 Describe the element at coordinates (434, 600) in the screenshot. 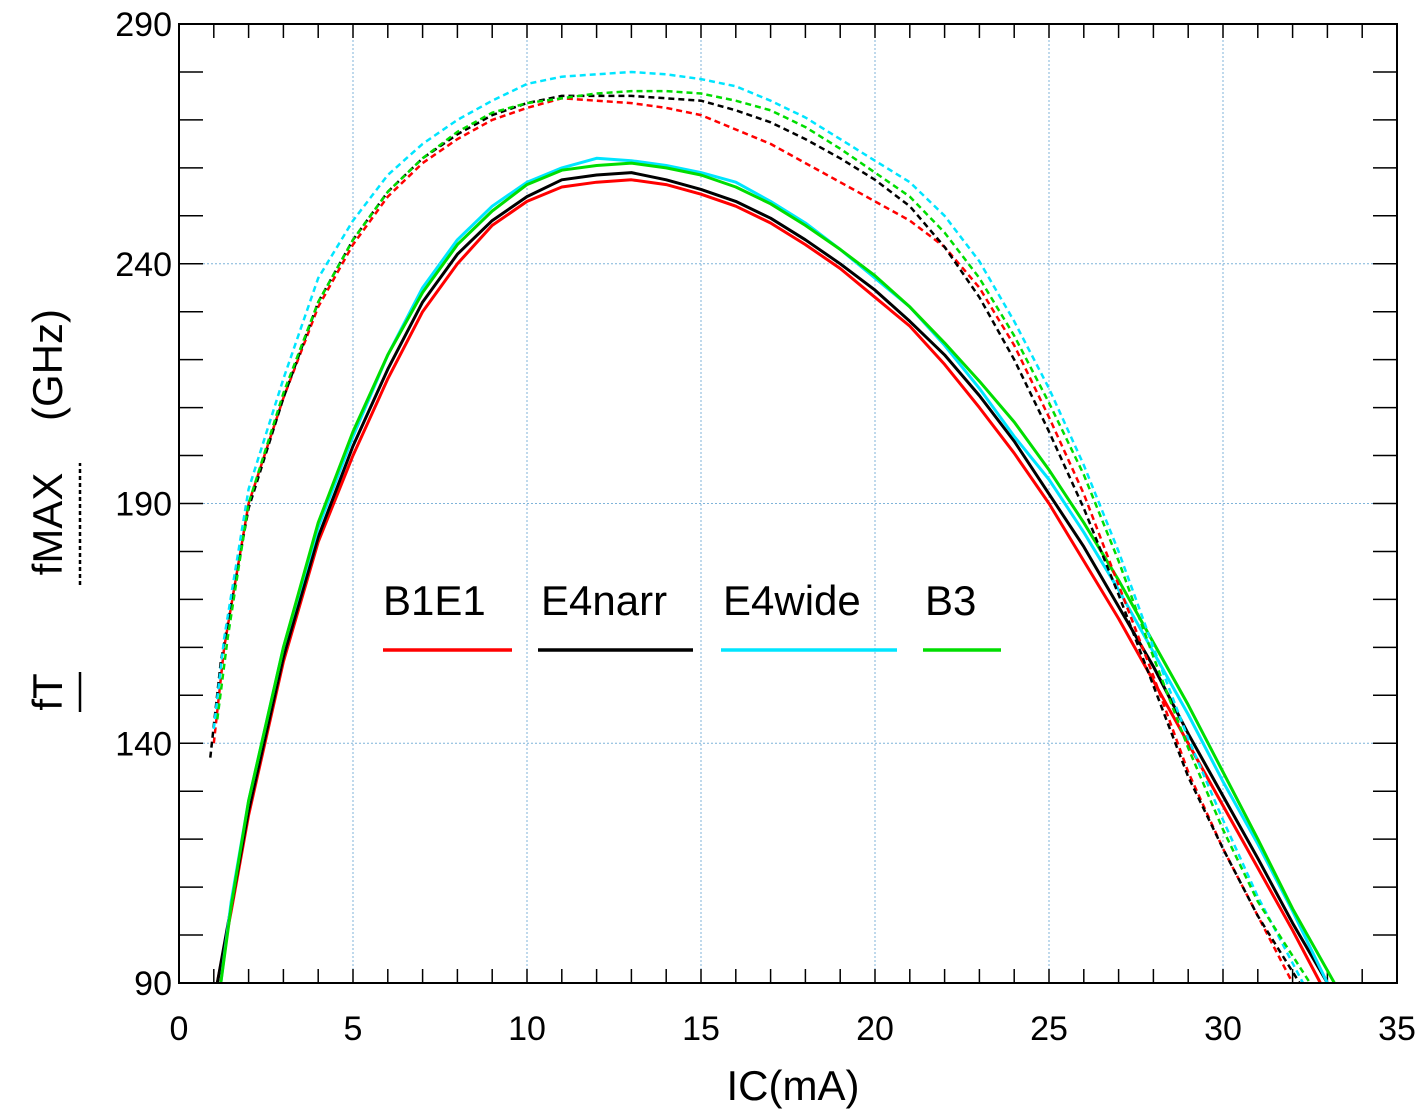

I see `legend-label: B1E1` at that location.